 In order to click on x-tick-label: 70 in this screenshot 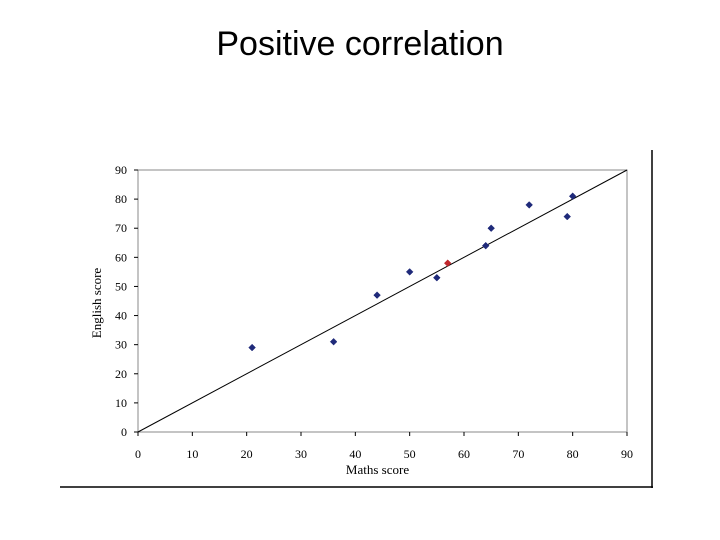, I will do `click(518, 454)`.